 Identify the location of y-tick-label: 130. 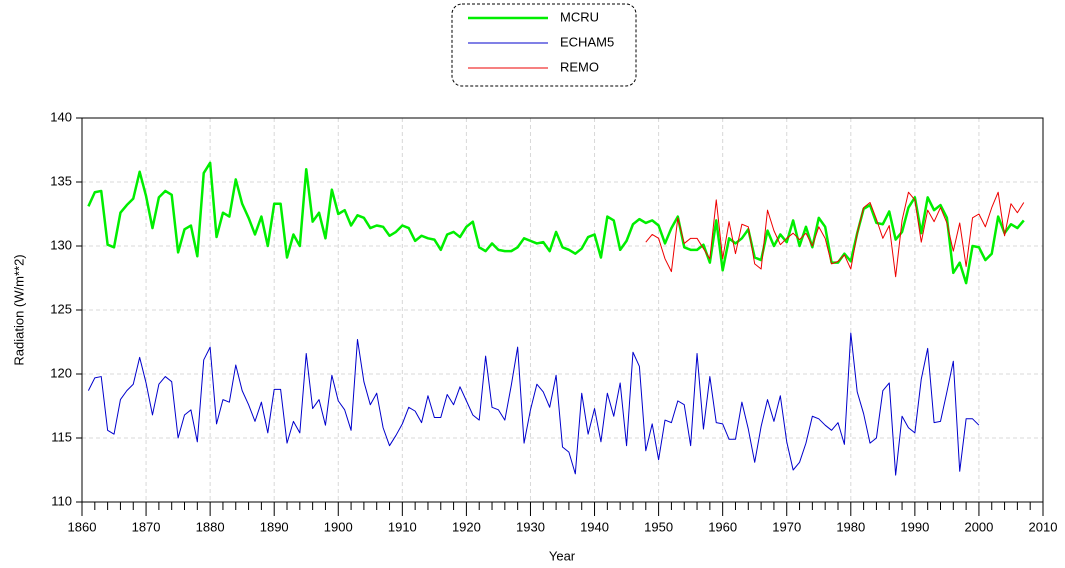
(61, 244).